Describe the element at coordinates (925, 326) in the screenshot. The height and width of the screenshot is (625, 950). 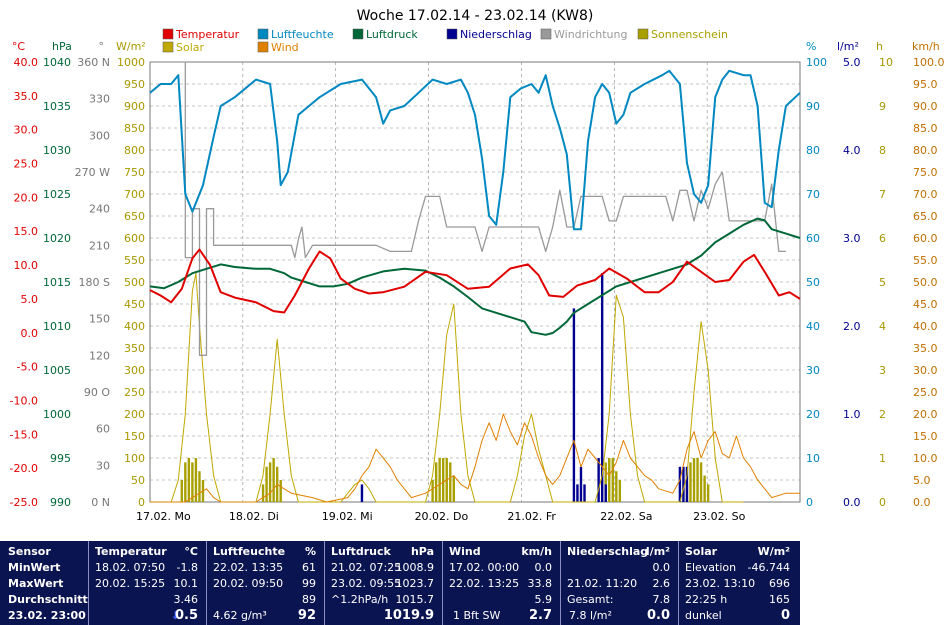
I see `wind-tick-label: 40.0` at that location.